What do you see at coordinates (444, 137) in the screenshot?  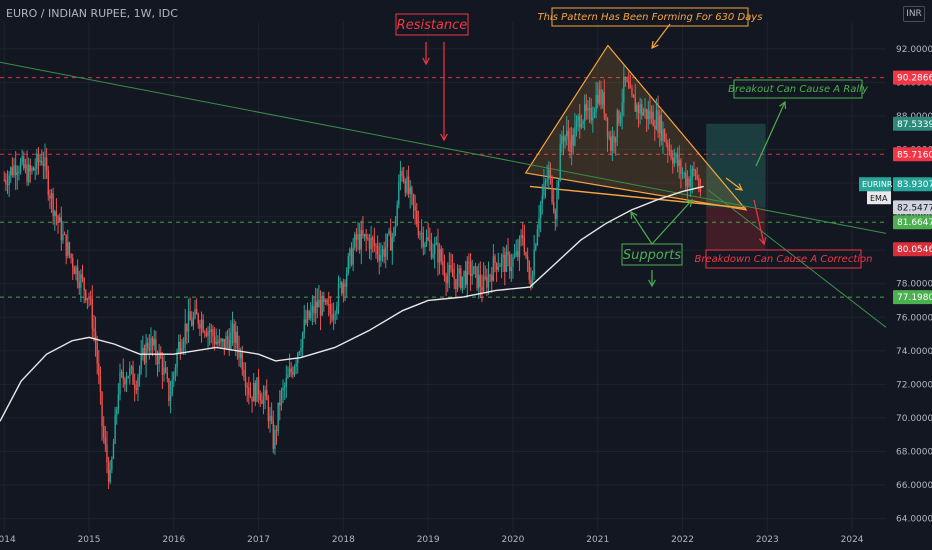 I see `resistance-arrow-2-head` at bounding box center [444, 137].